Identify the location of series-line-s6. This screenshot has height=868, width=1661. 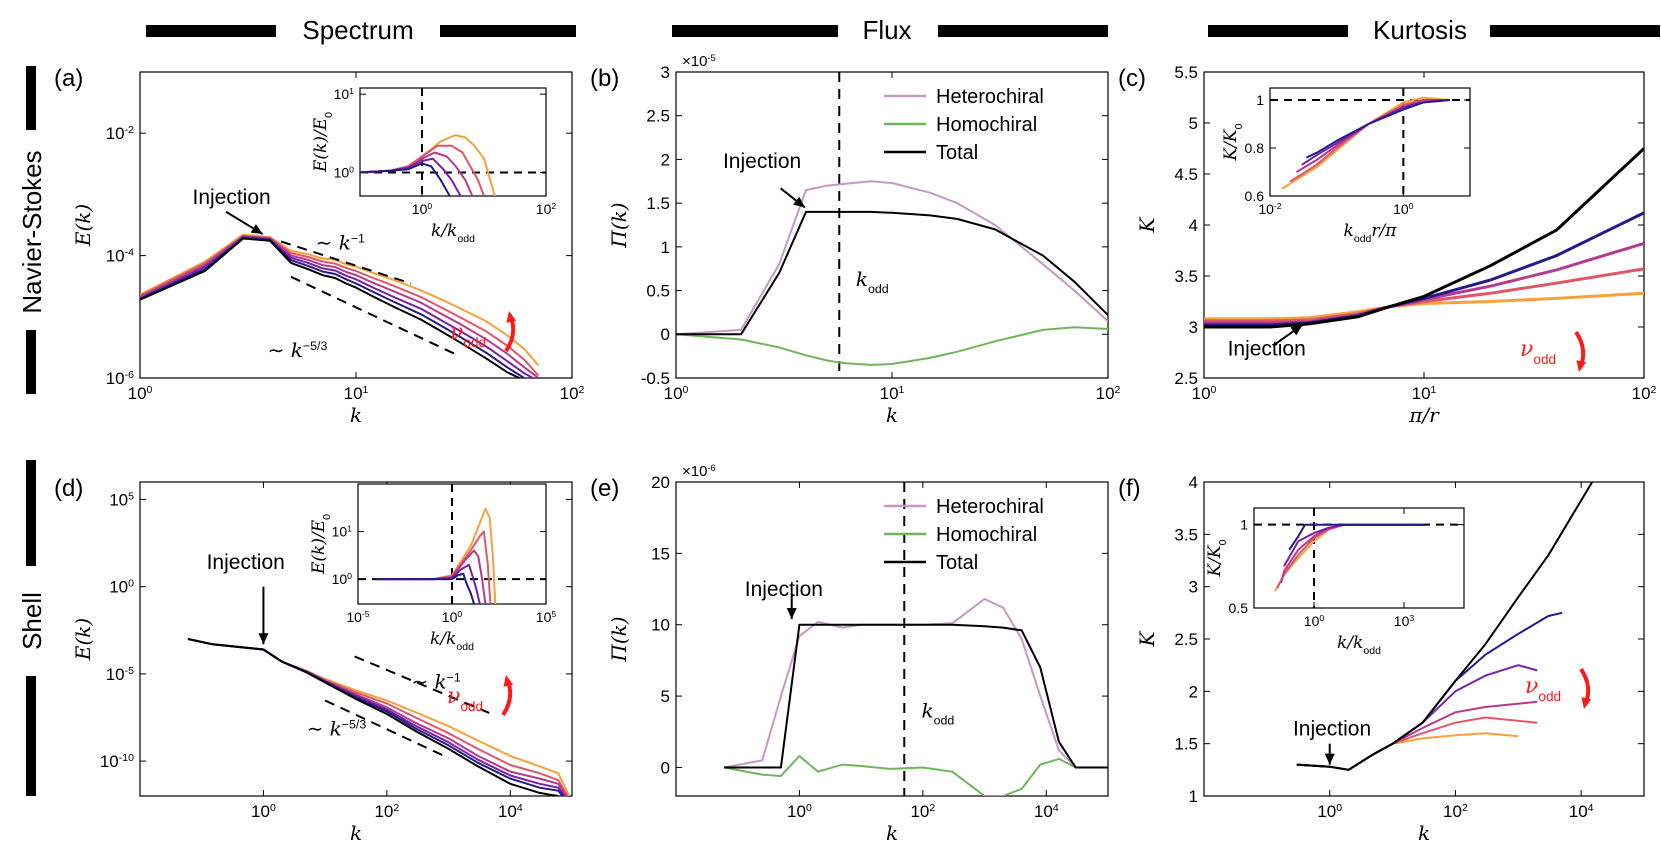
(373, 717).